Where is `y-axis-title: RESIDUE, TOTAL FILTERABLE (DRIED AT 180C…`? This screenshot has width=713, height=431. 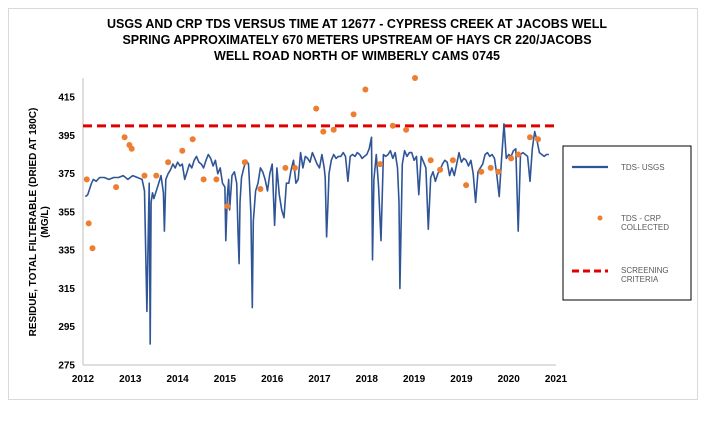 y-axis-title: RESIDUE, TOTAL FILTERABLE (DRIED AT 180C… is located at coordinates (39, 222).